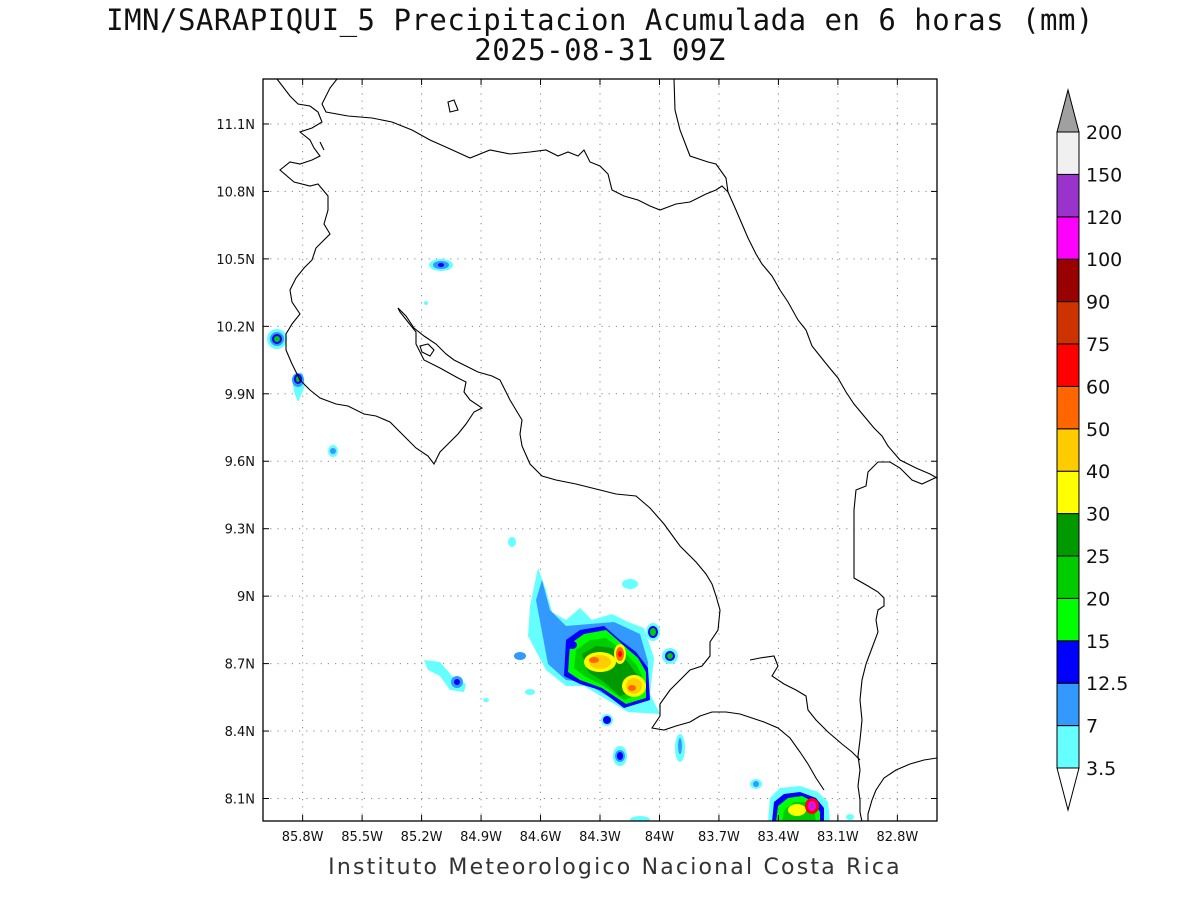 The height and width of the screenshot is (900, 1200). Describe the element at coordinates (1098, 430) in the screenshot. I see `colorbar-label: 50` at that location.